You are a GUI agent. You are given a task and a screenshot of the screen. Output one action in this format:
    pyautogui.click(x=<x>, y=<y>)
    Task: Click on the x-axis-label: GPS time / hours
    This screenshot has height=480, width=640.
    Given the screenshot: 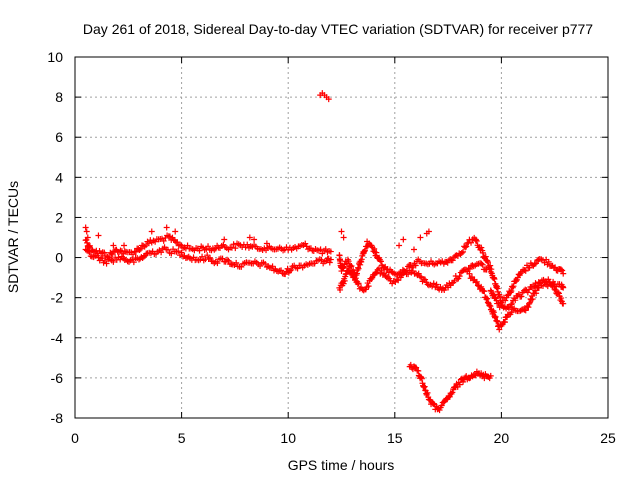 What is the action you would take?
    pyautogui.click(x=341, y=465)
    